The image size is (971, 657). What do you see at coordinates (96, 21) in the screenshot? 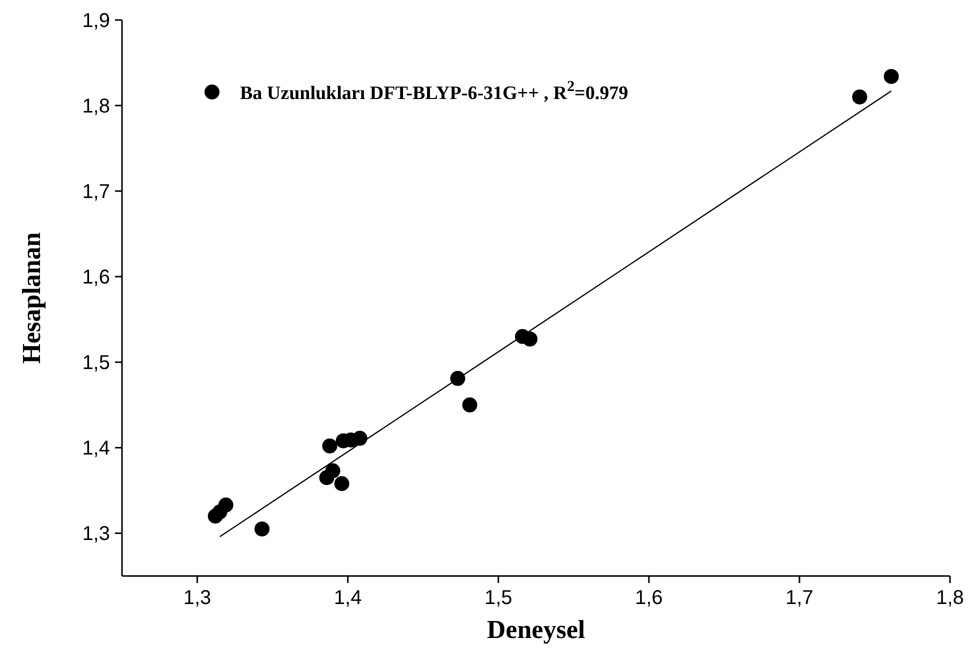
I see `y-tick-label: 1,9` at bounding box center [96, 21].